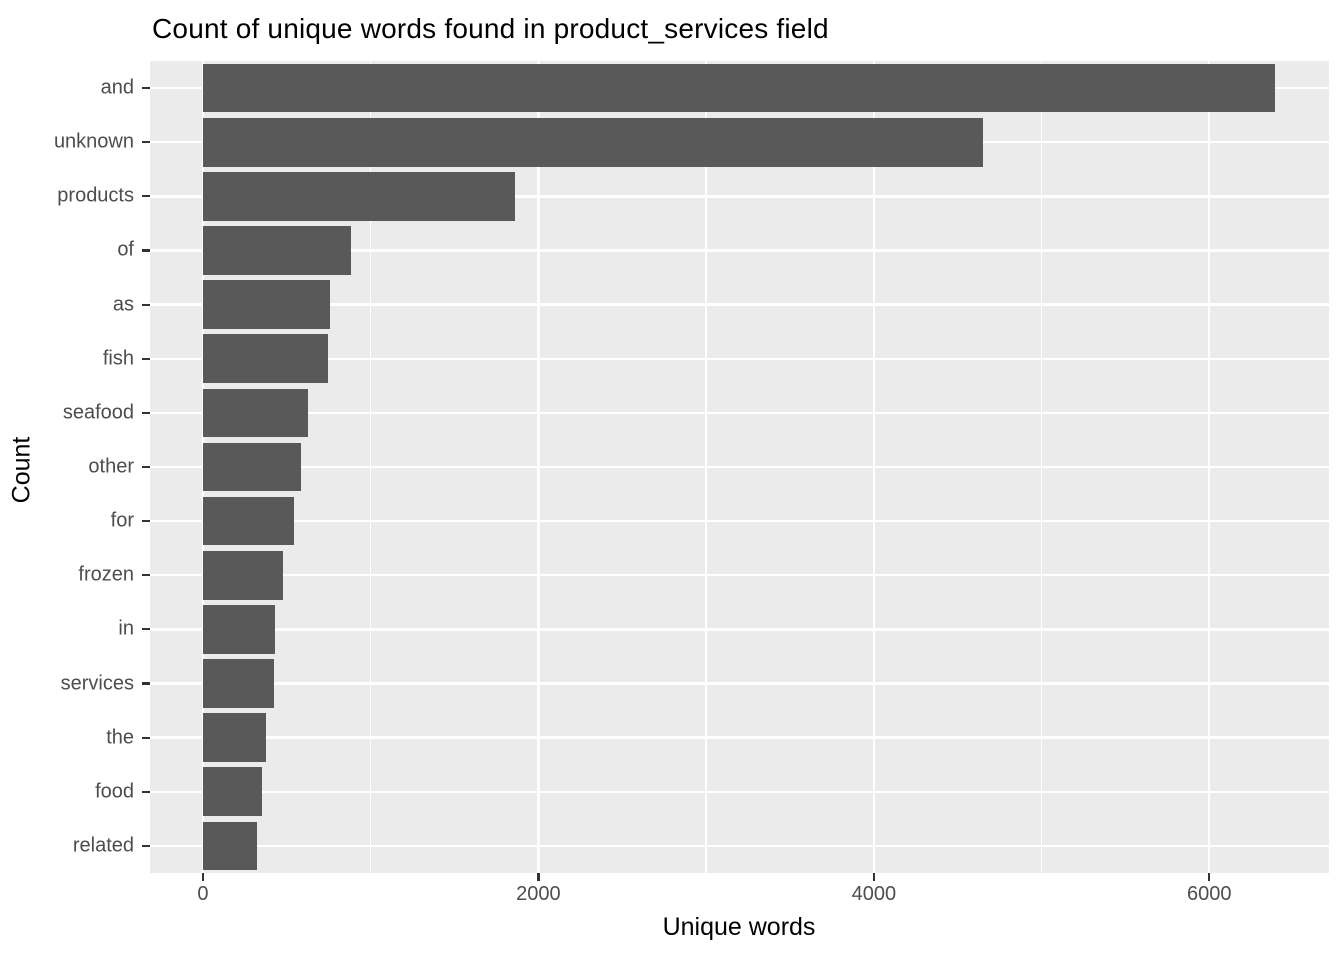 The width and height of the screenshot is (1344, 960). Describe the element at coordinates (739, 927) in the screenshot. I see `x-axis-title: Unique words` at that location.